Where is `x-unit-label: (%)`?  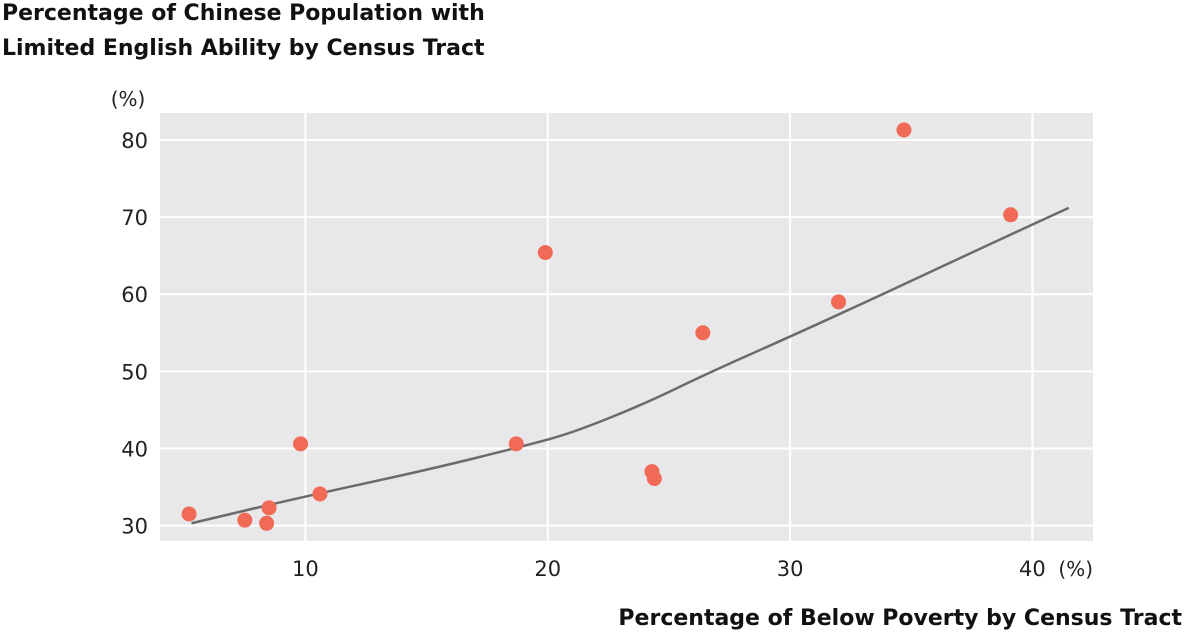 x-unit-label: (%) is located at coordinates (1075, 569).